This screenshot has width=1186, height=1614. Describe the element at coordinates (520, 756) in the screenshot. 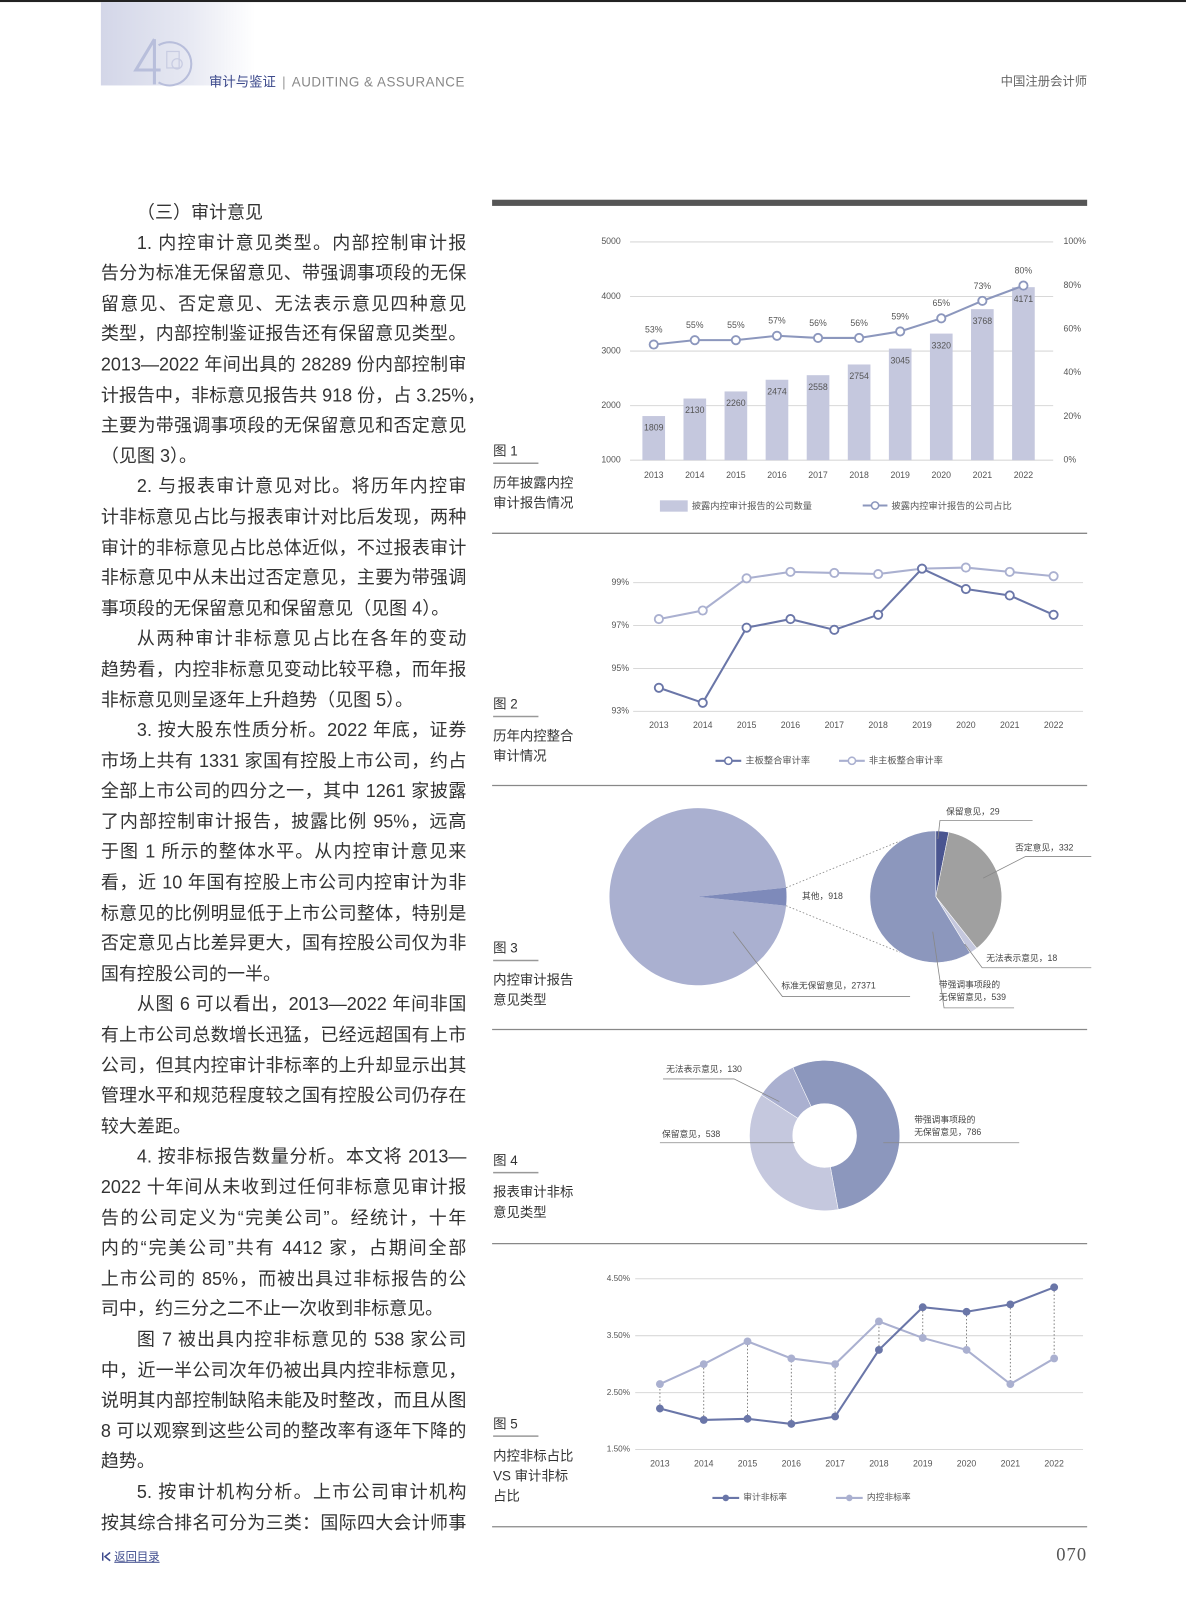

I see `figure-caption: 审计情况` at that location.